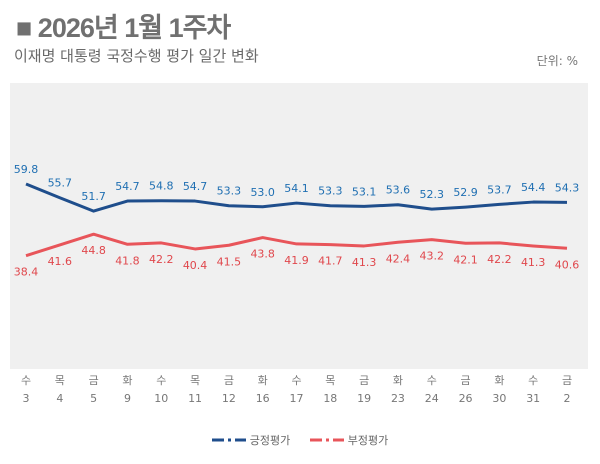 Image resolution: width=600 pixels, height=464 pixels. What do you see at coordinates (195, 265) in the screenshot?
I see `data-label: 40.4` at bounding box center [195, 265].